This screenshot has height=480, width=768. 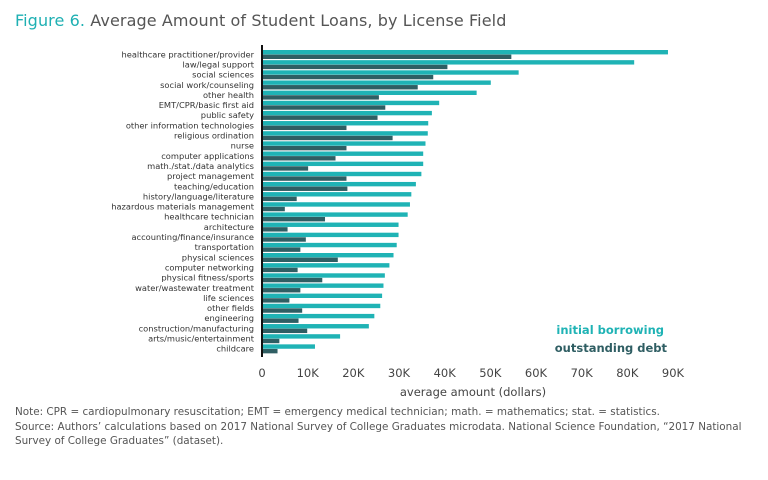 What do you see at coordinates (261, 373) in the screenshot?
I see `x-tick-label: 0` at bounding box center [261, 373].